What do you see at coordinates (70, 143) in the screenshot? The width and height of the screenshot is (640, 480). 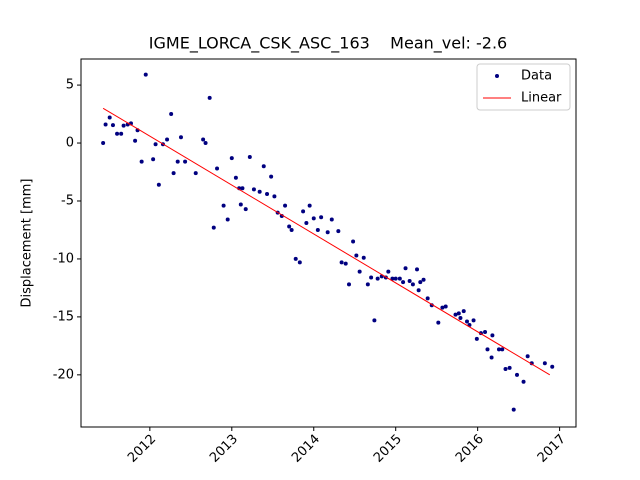 I see `y-tick-label: 0` at bounding box center [70, 143].